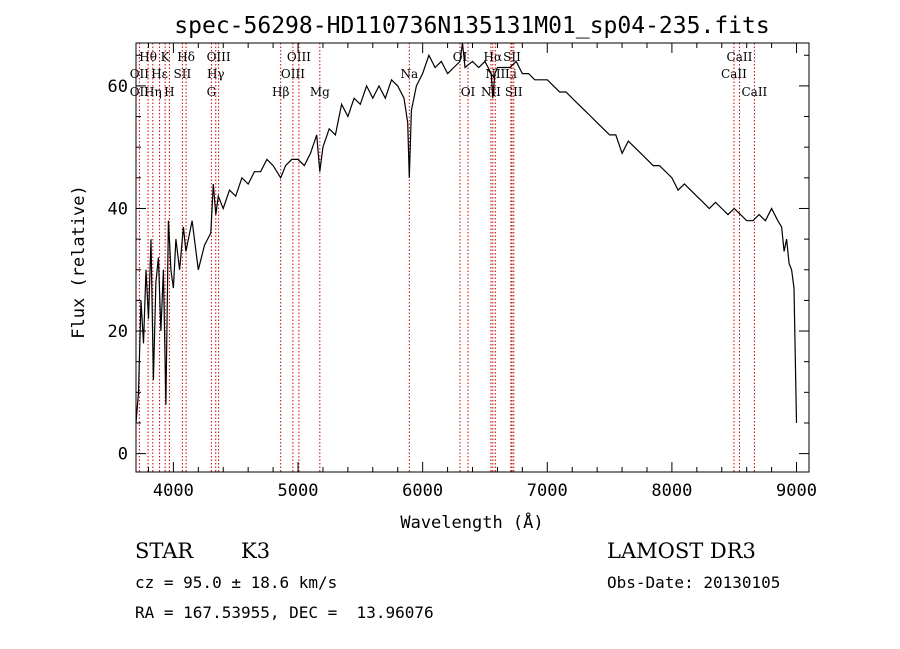  What do you see at coordinates (212, 92) in the screenshot?
I see `line-label-g: G` at bounding box center [212, 92].